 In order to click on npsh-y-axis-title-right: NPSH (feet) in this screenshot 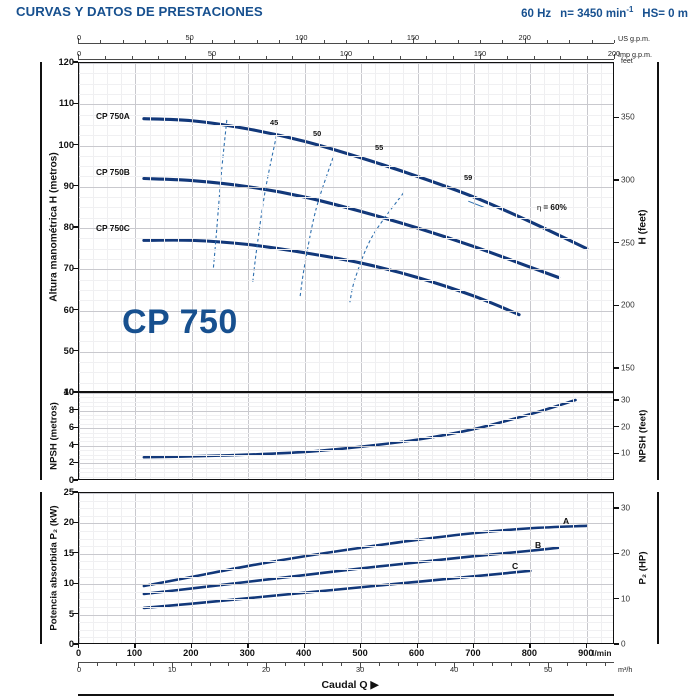, I will do `click(643, 436)`.